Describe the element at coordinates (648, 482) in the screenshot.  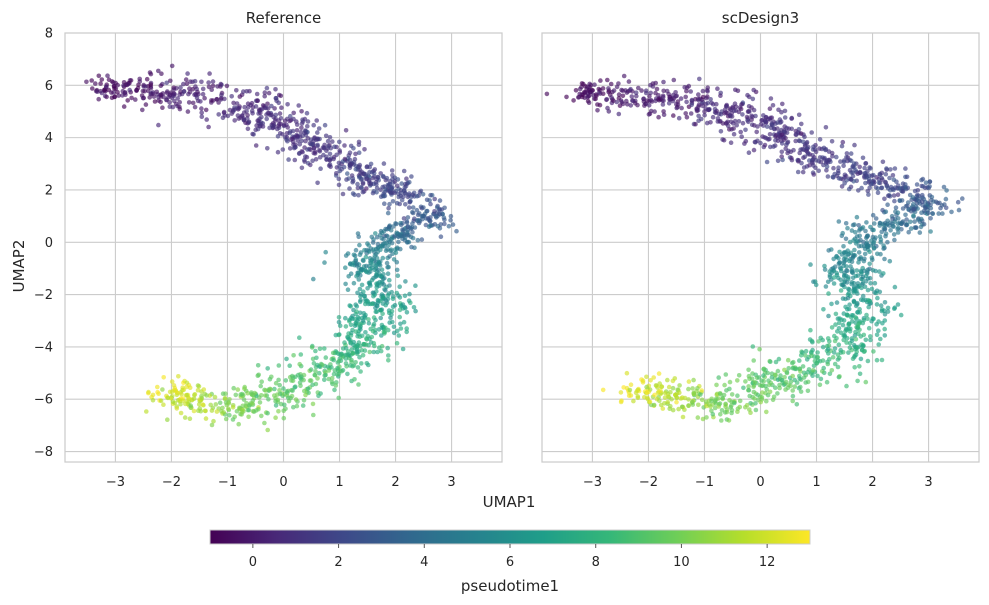
I see `x-tick-label: −2` at that location.